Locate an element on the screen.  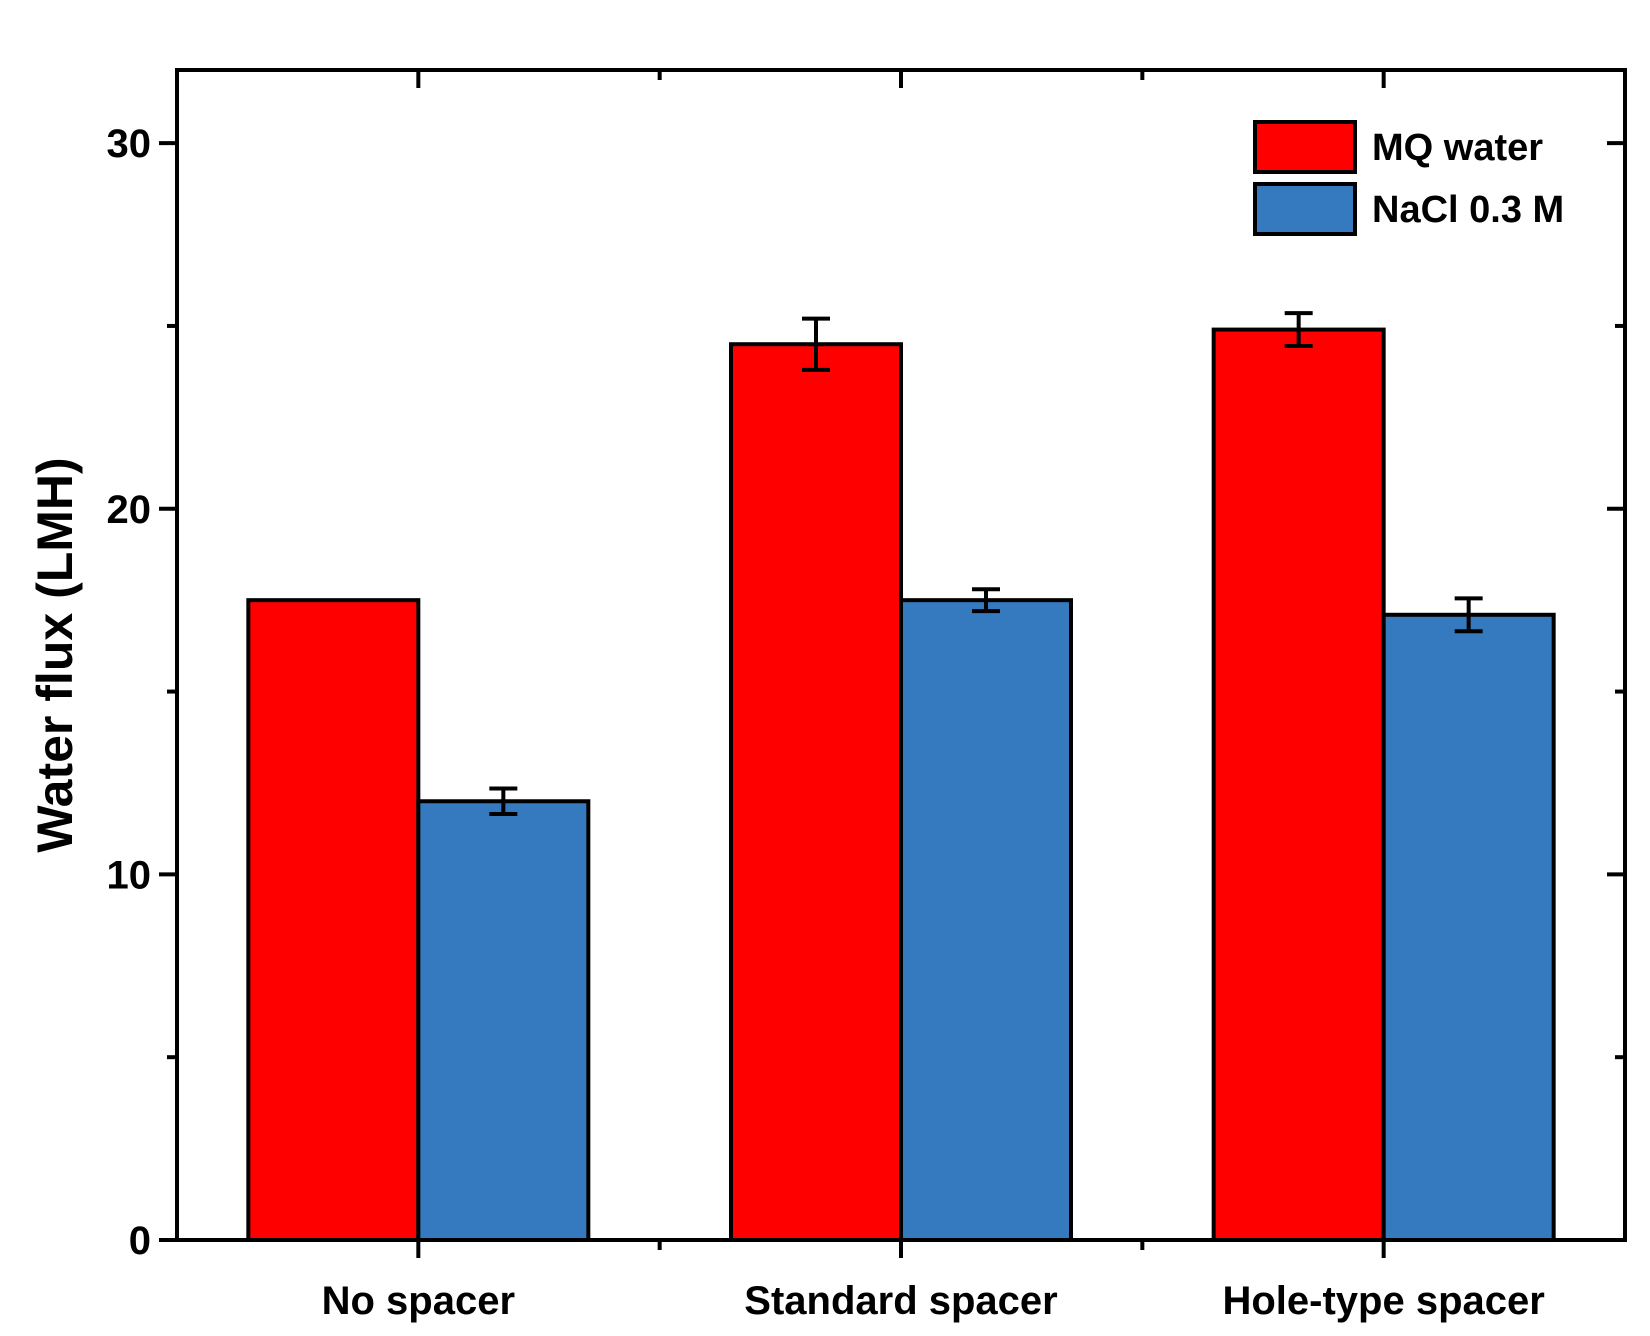
x-tick-labels: No spacer Standard spacer Hole-type spacer is located at coordinates (933, 1301).